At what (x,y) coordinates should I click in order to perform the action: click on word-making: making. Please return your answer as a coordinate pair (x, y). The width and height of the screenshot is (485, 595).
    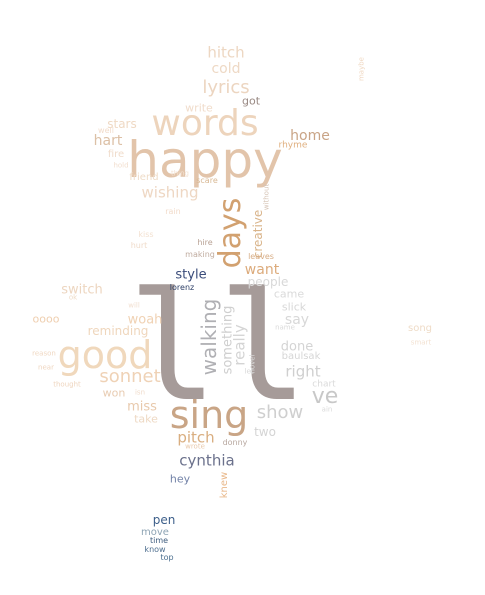
    Looking at the image, I should click on (200, 254).